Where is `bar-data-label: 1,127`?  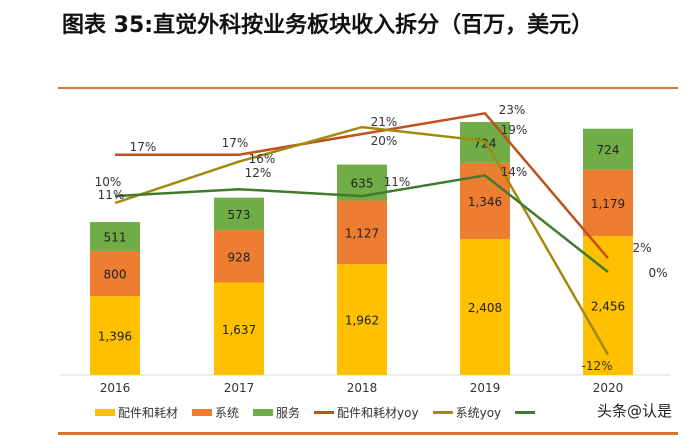
bar-data-label: 1,127 is located at coordinates (362, 233).